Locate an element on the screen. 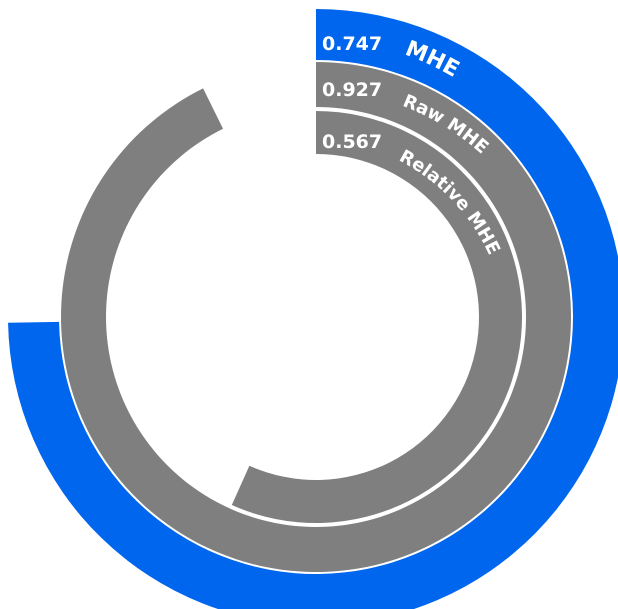  ring-value-mhe: 0.747 is located at coordinates (352, 44).